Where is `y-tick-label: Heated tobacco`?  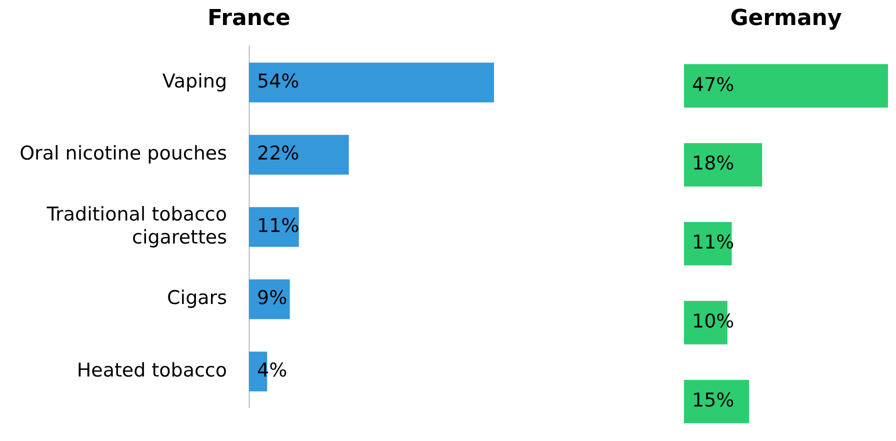 y-tick-label: Heated tobacco is located at coordinates (151, 370).